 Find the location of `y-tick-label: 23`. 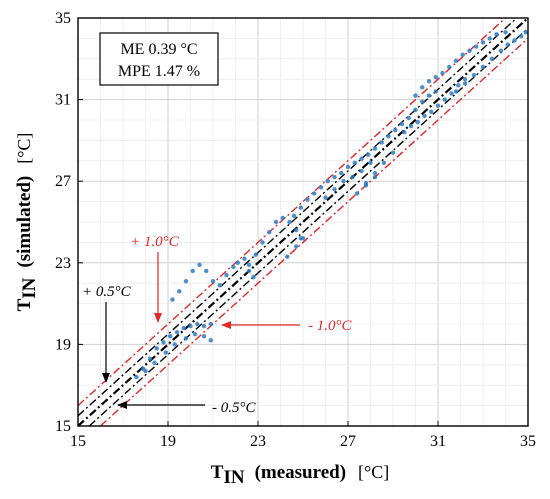

y-tick-label: 23 is located at coordinates (63, 263).